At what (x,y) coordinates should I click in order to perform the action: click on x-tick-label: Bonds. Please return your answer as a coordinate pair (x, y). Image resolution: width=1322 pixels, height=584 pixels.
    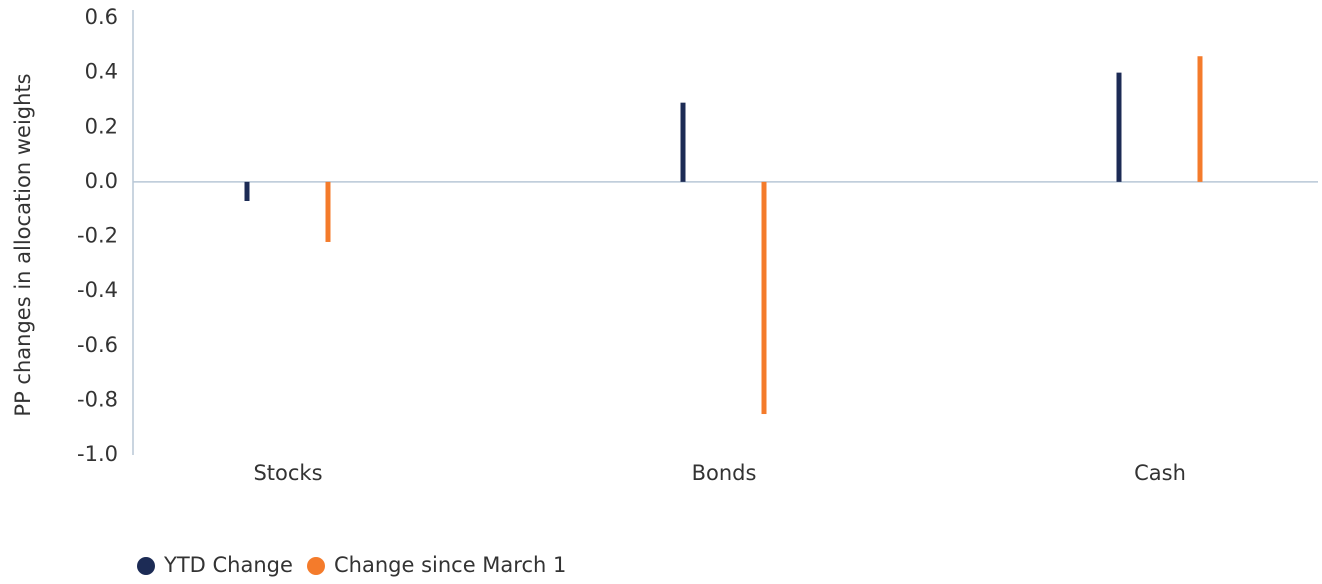
    Looking at the image, I should click on (724, 473).